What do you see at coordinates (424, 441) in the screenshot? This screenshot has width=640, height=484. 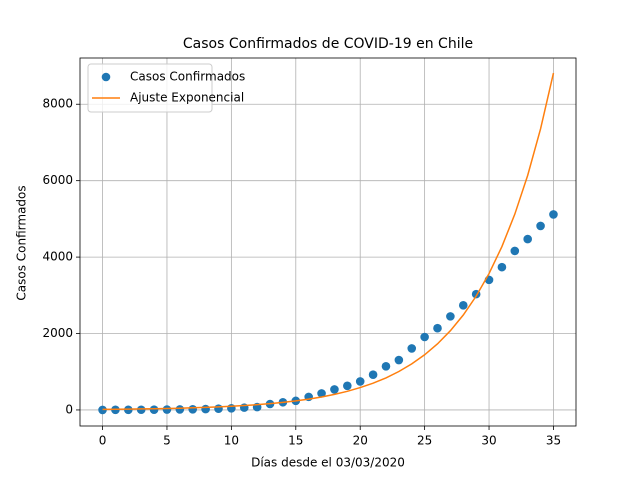 I see `x-tick-label: 25` at bounding box center [424, 441].